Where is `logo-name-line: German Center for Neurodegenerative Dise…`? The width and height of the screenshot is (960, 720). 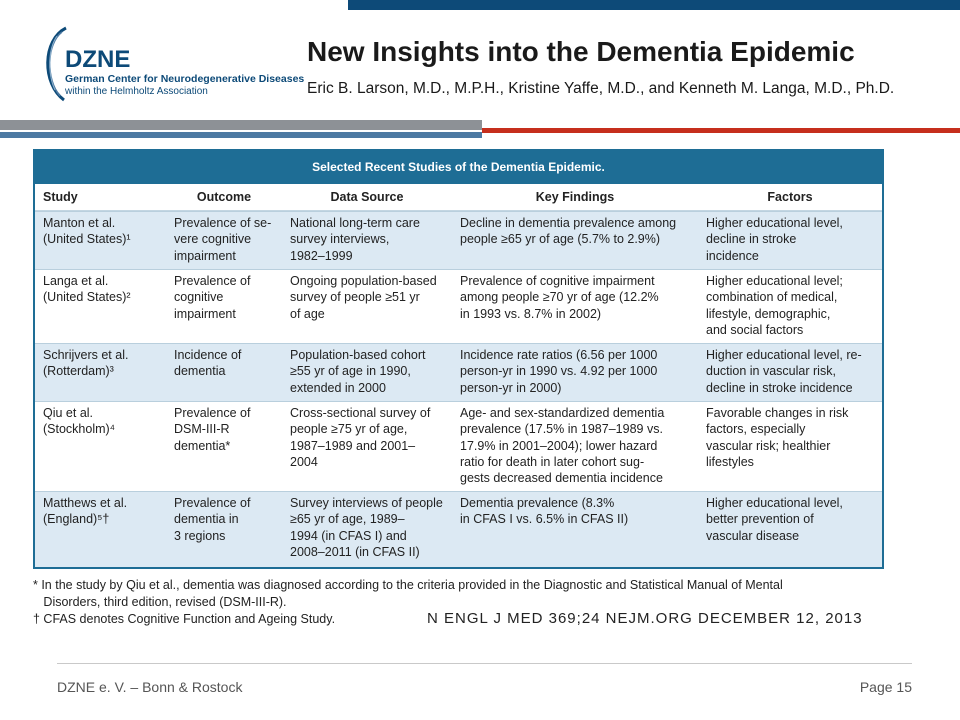 logo-name-line: German Center for Neurodegenerative Dise… is located at coordinates (185, 79).